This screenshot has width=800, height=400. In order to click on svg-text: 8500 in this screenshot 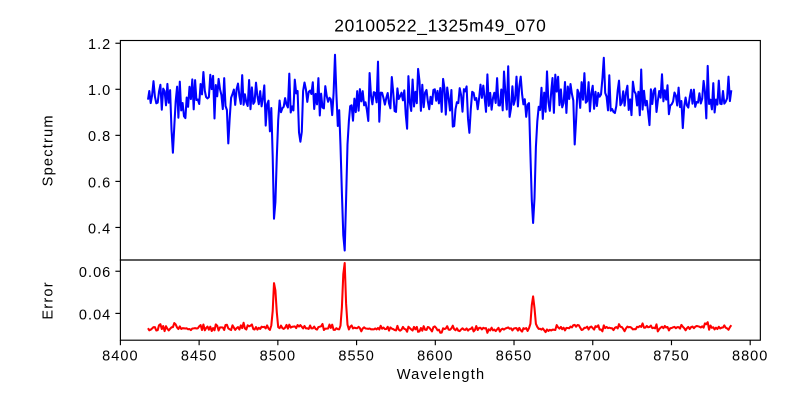, I will do `click(278, 357)`.